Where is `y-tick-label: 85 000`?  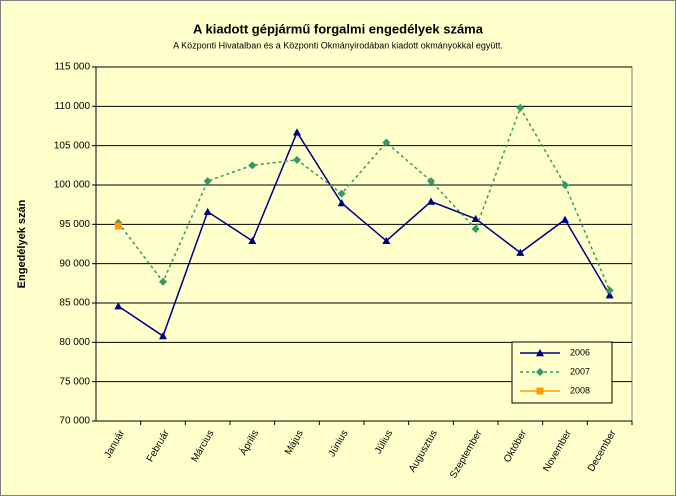 y-tick-label: 85 000 is located at coordinates (74, 303).